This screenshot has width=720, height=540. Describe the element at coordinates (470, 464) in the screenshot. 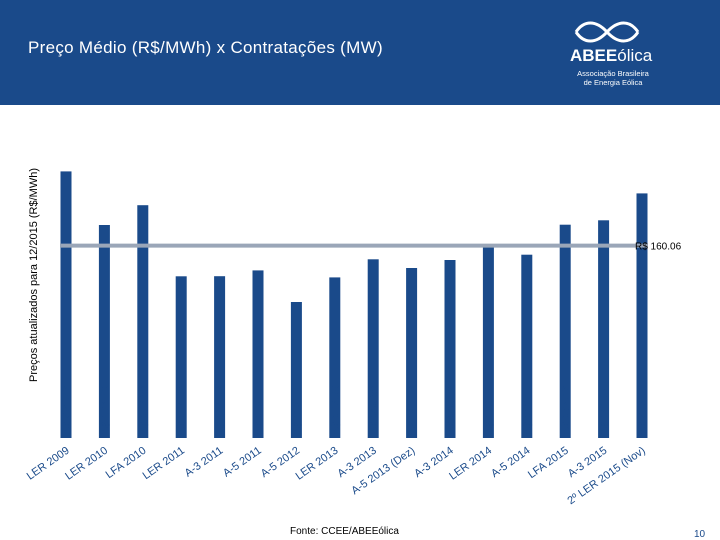

I see `category-label: LER 2014` at that location.